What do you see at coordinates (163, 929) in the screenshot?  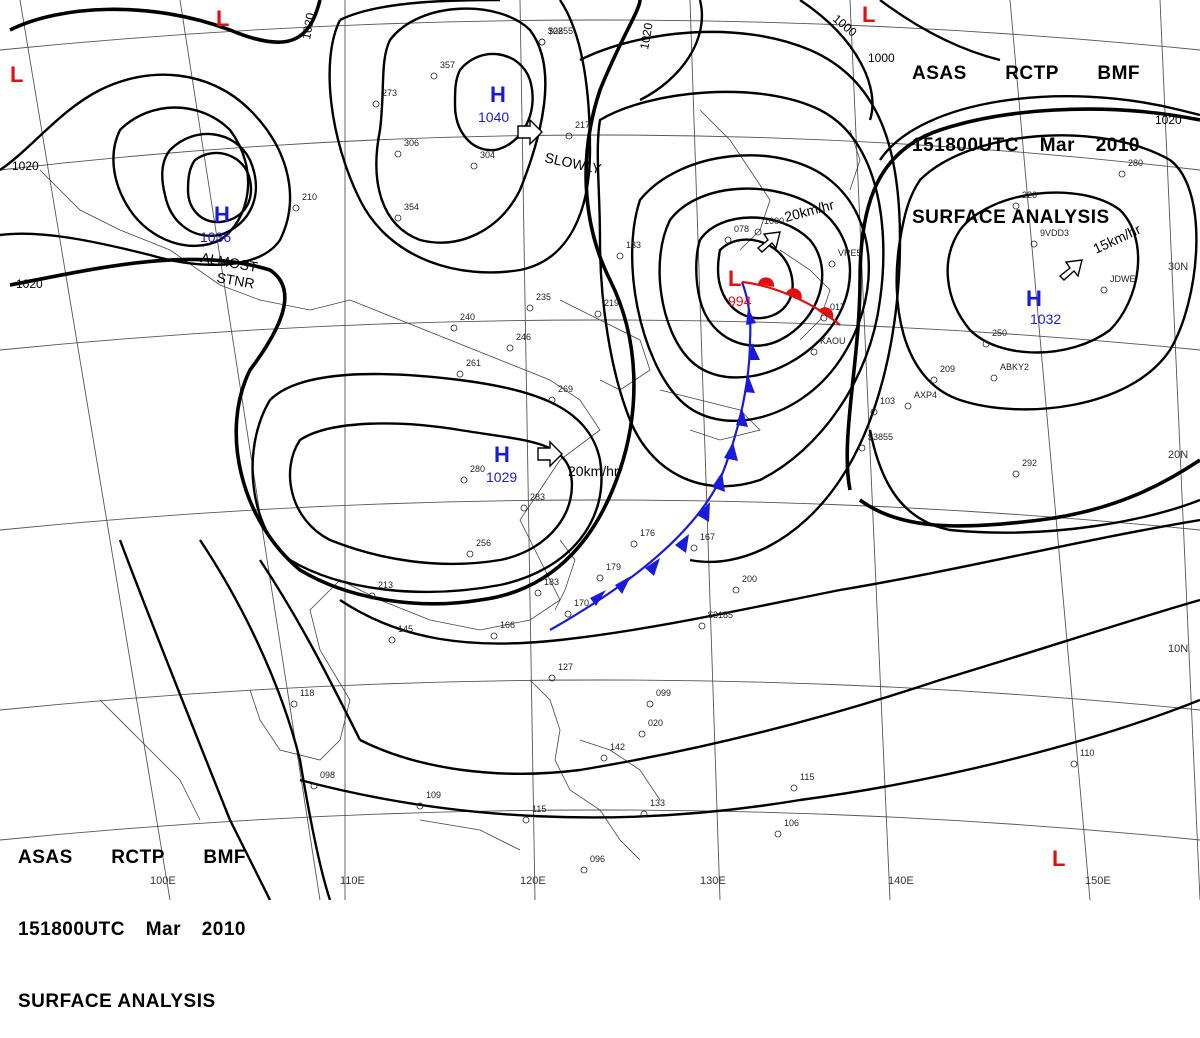 I see `title-month: Mar` at bounding box center [163, 929].